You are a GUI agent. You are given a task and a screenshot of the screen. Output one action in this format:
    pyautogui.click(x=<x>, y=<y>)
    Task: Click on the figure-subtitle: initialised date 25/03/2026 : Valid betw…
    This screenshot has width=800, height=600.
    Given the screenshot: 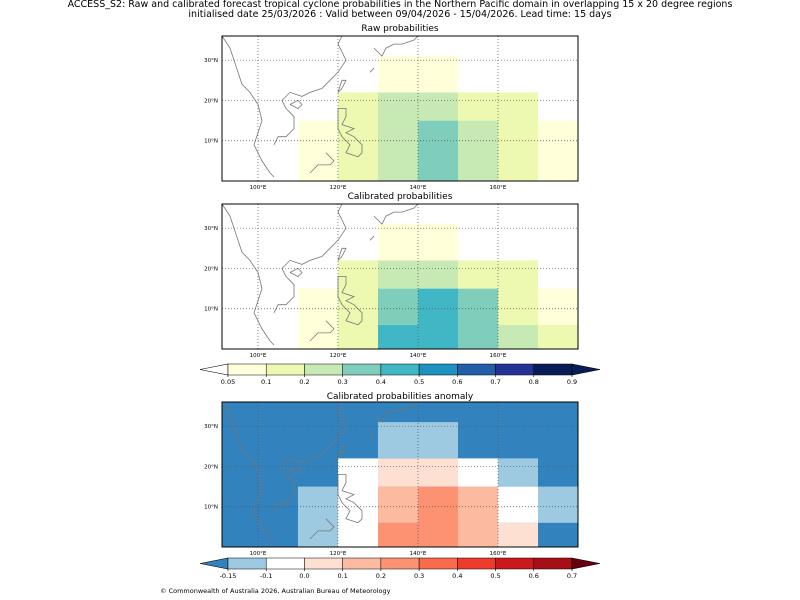 What is the action you would take?
    pyautogui.click(x=400, y=14)
    